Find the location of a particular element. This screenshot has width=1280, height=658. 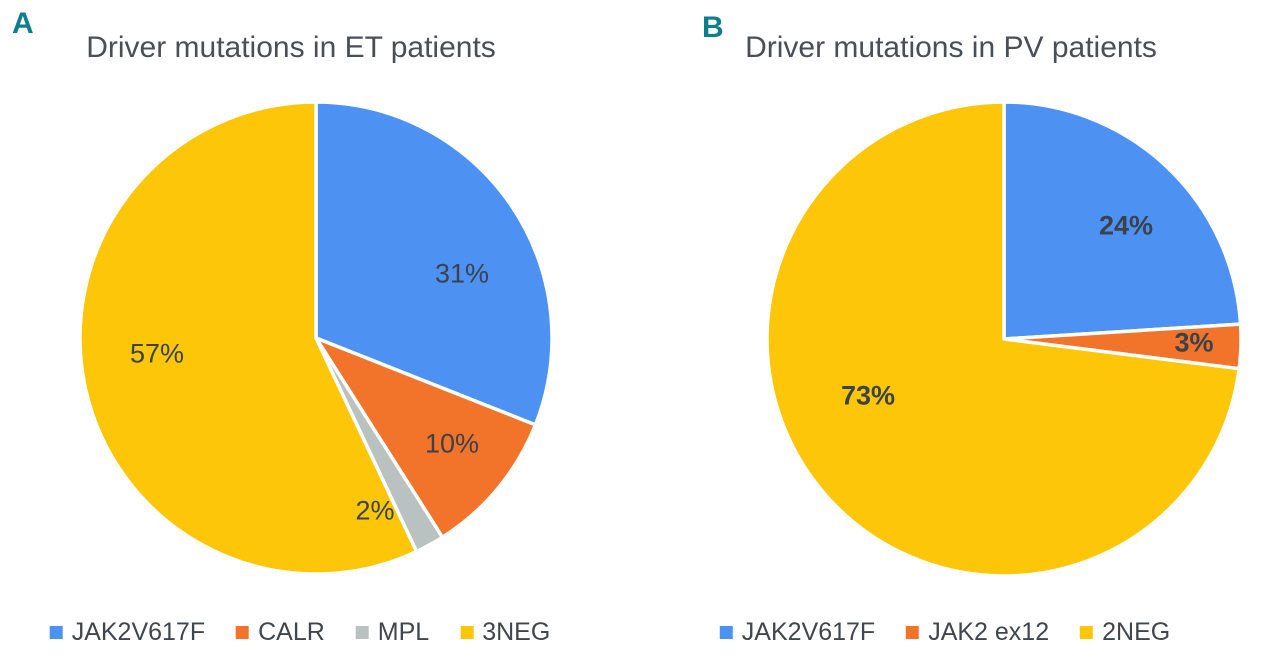

chart-title-et: Driver mutations in ET patients is located at coordinates (291, 47).